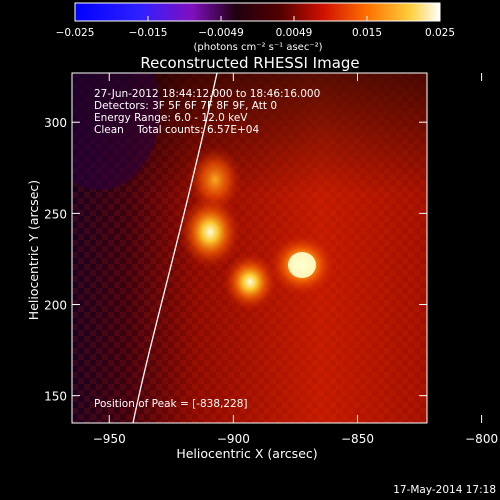 The image size is (500, 500). I want to click on x-tick-label: −900, so click(233, 439).